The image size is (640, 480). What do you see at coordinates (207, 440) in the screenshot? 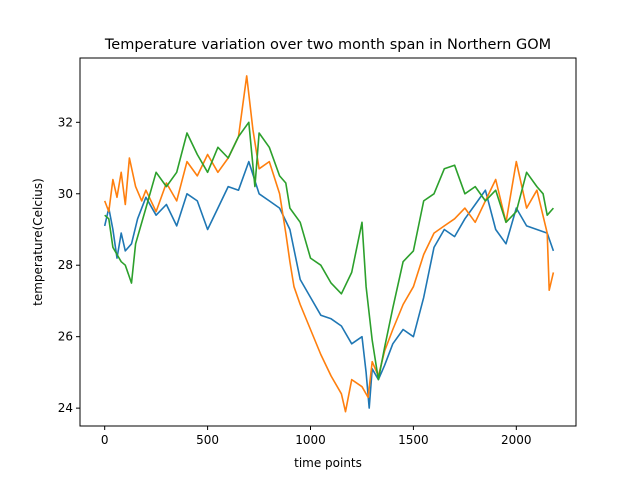
I see `x-tick-label: 500` at bounding box center [207, 440].